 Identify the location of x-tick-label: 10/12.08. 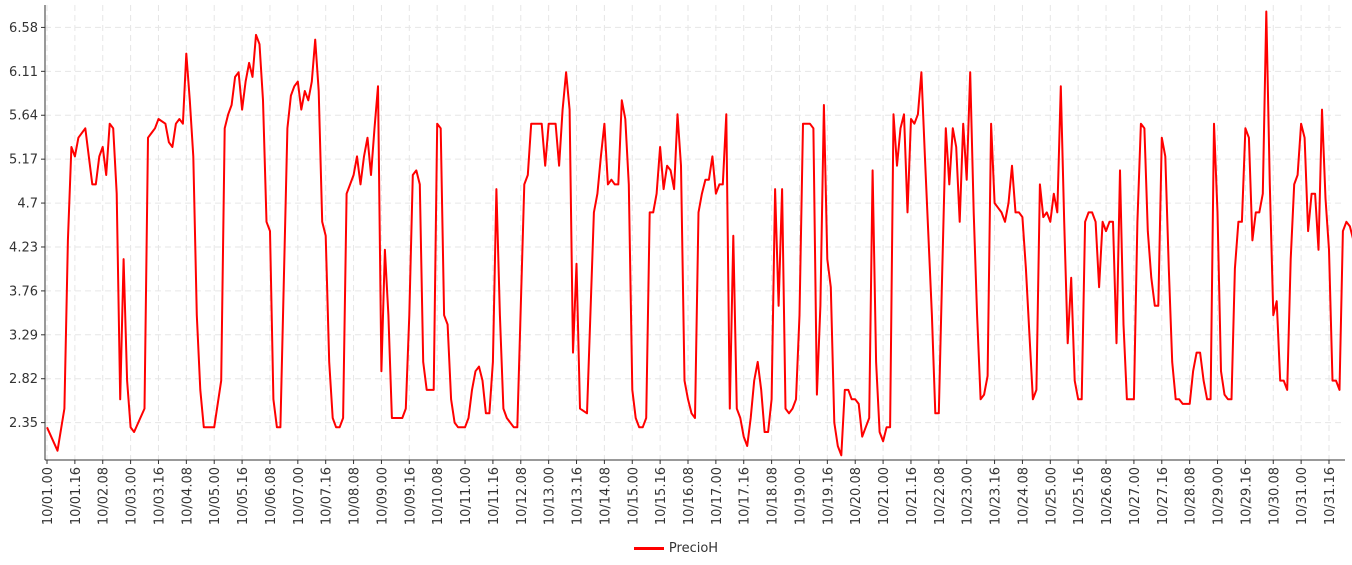
(522, 496).